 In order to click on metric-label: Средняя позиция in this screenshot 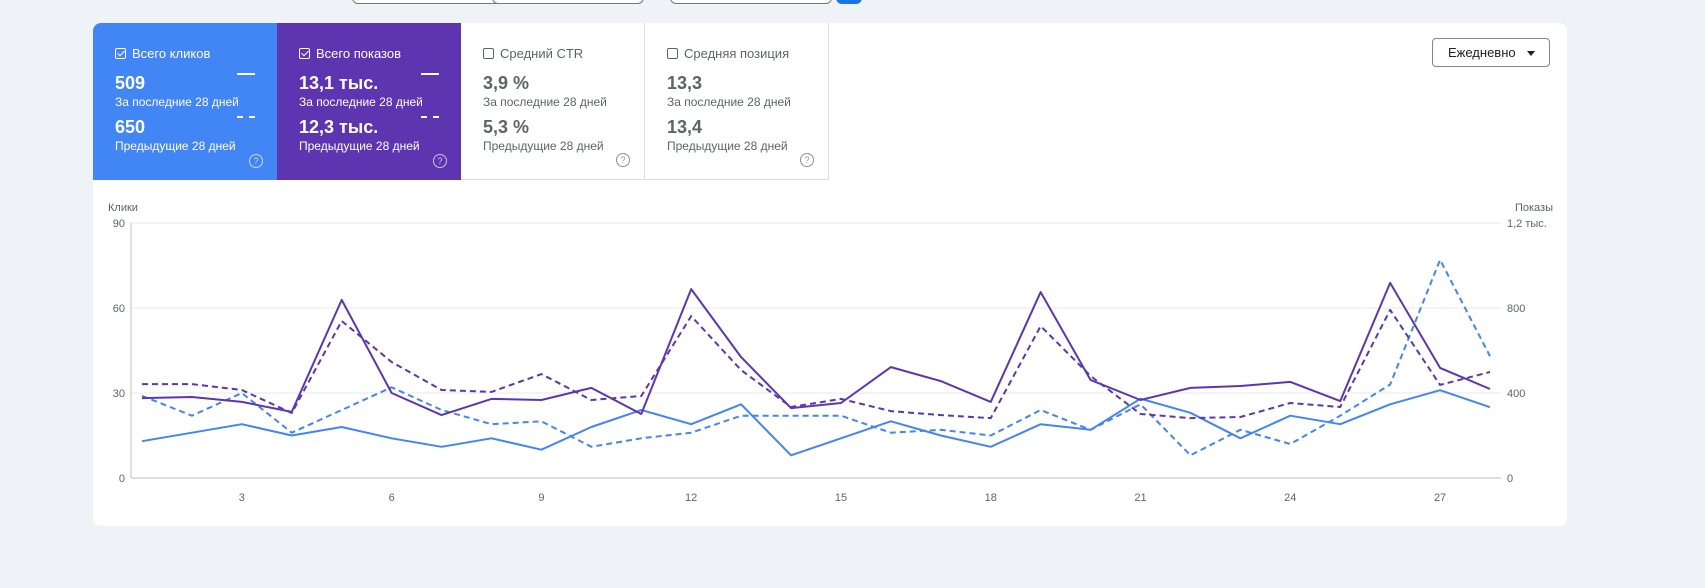, I will do `click(737, 53)`.